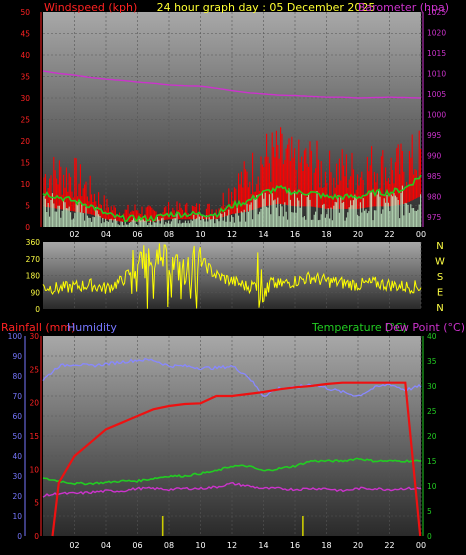 This screenshot has height=555, width=466. I want to click on temperature-axis-title: Temperature (°C), so click(359, 327).